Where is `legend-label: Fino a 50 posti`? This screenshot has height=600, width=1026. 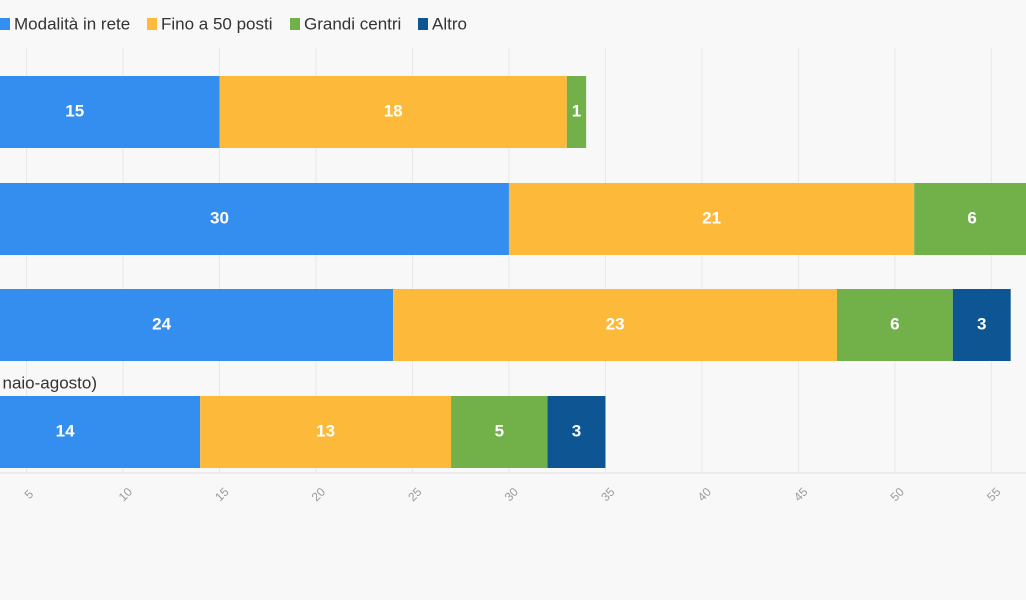 legend-label: Fino a 50 posti is located at coordinates (217, 23).